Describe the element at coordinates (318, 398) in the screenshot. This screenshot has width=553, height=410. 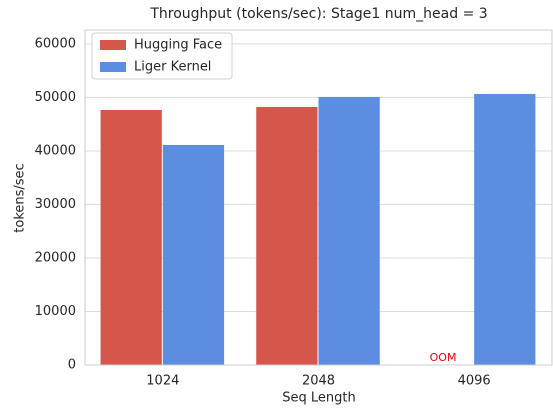
I see `x-axis-label: Seq Length` at that location.